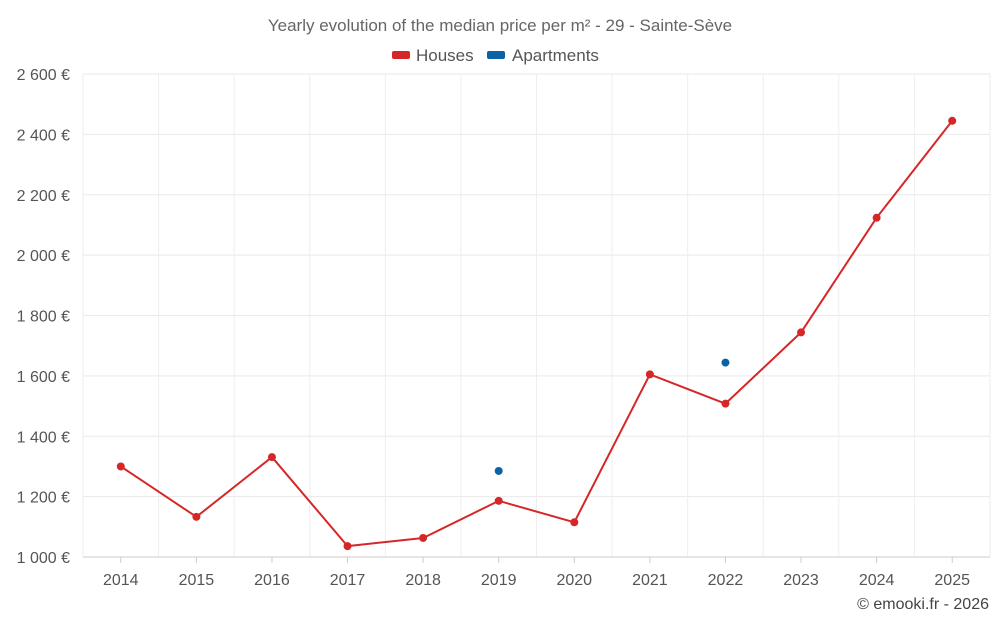 This screenshot has width=1000, height=630. I want to click on data-point-houses: Houses 2021: 1605, so click(649, 374).